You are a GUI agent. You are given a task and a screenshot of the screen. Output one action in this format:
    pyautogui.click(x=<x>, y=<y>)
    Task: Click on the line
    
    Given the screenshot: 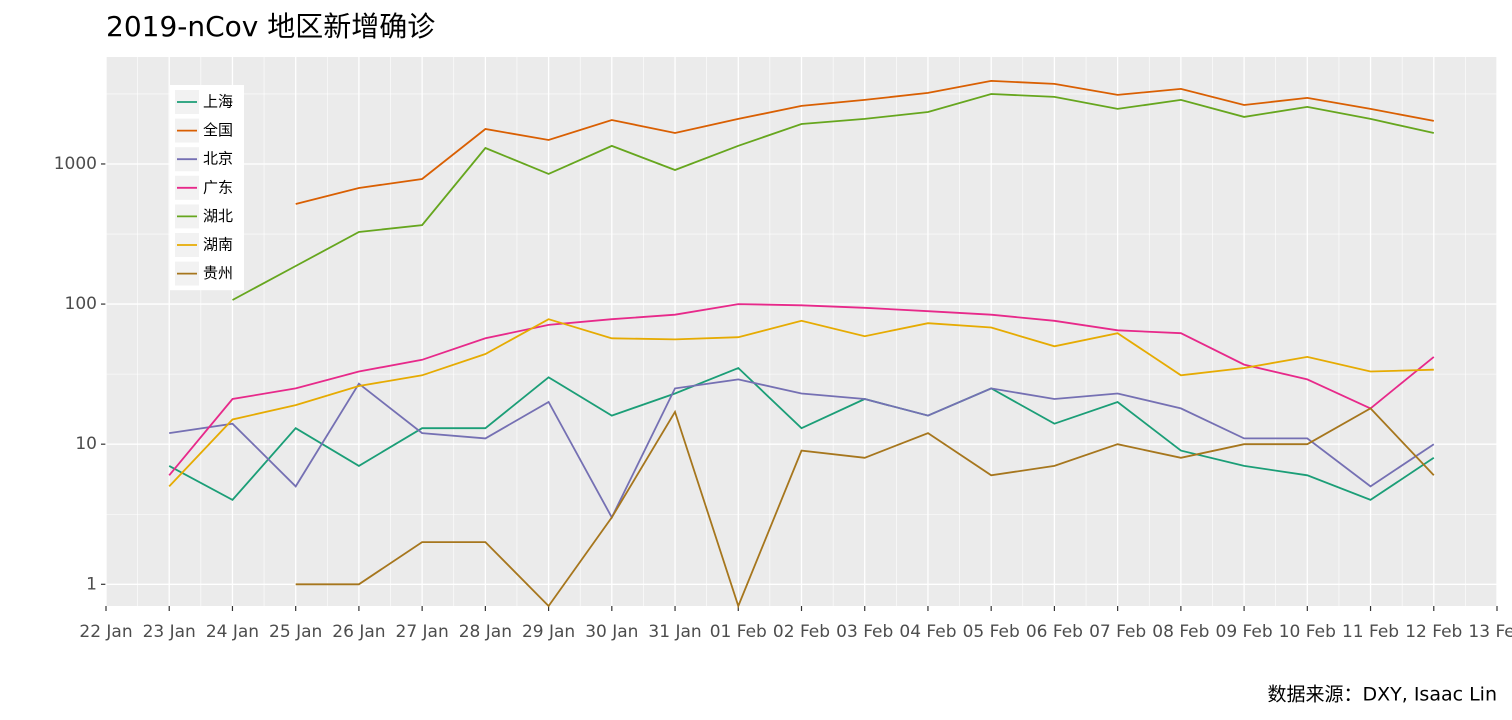 What is the action you would take?
    pyautogui.click(x=864, y=142)
    